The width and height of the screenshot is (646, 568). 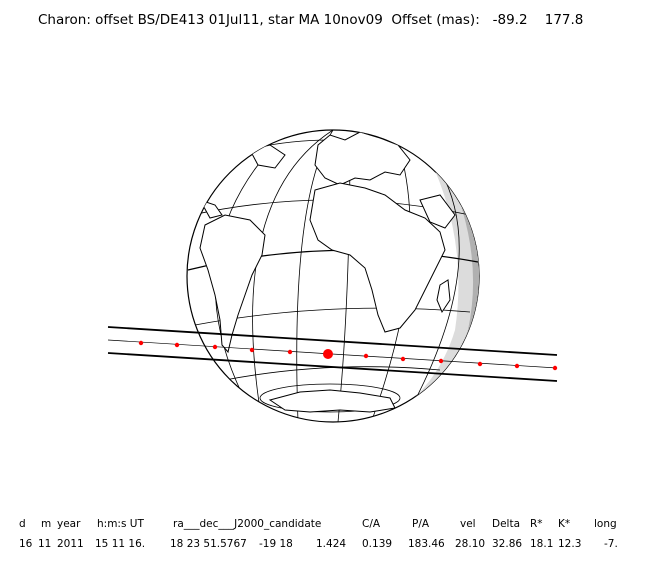 What do you see at coordinates (362, 158) in the screenshot?
I see `europe-landmass` at bounding box center [362, 158].